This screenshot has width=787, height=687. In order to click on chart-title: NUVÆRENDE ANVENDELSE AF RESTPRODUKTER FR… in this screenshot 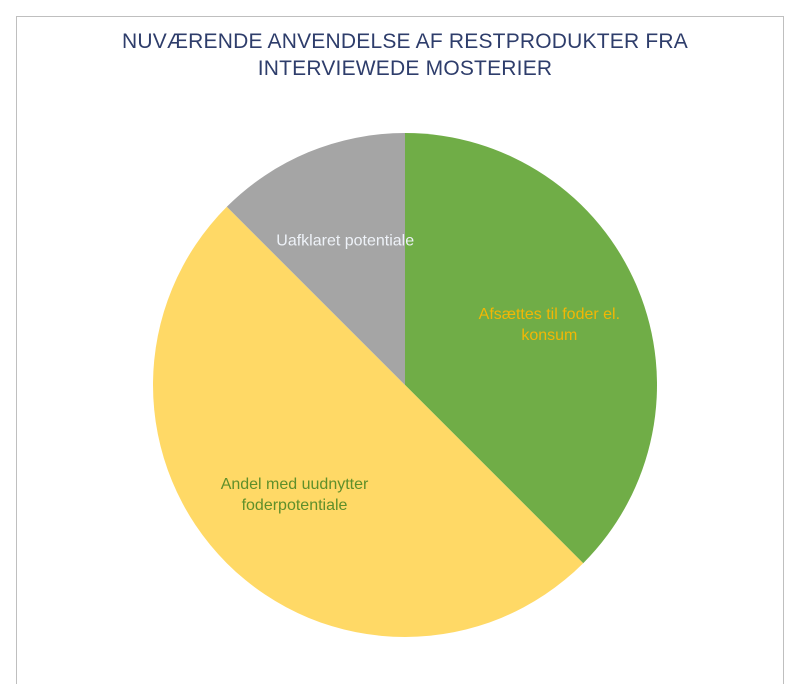, I will do `click(405, 55)`.